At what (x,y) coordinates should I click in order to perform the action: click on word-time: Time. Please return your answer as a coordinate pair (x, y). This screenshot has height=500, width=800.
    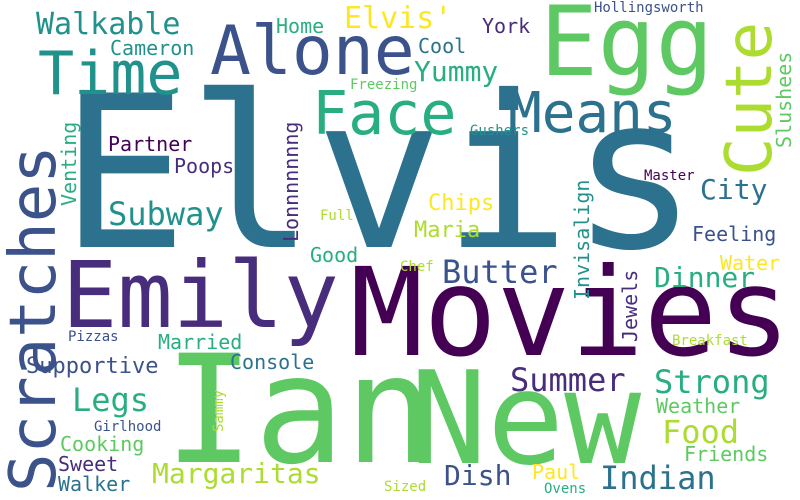
    Looking at the image, I should click on (110, 74).